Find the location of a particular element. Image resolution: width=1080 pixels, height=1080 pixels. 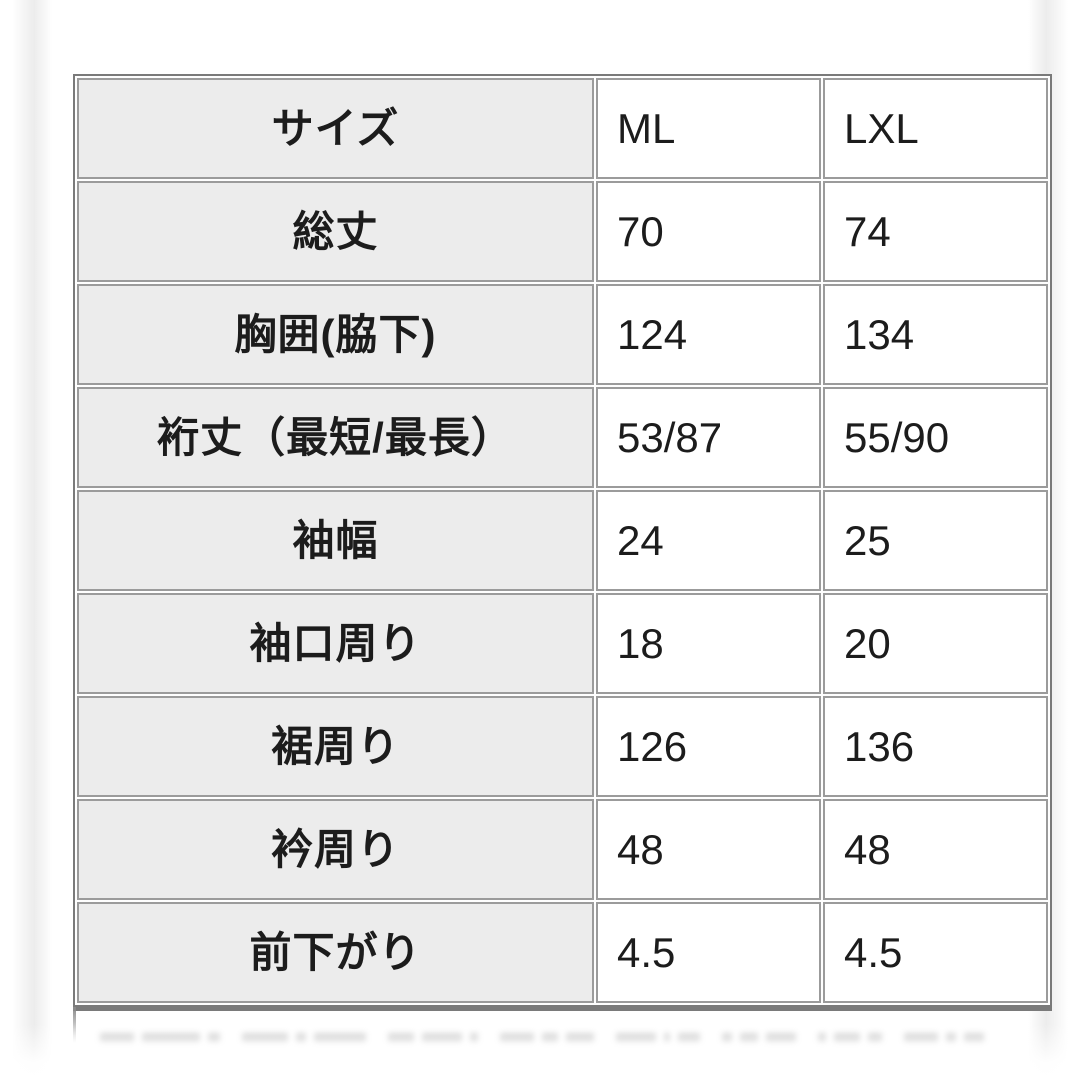

measurement-row: 前下がり 4.5 4.5 is located at coordinates (562, 952).